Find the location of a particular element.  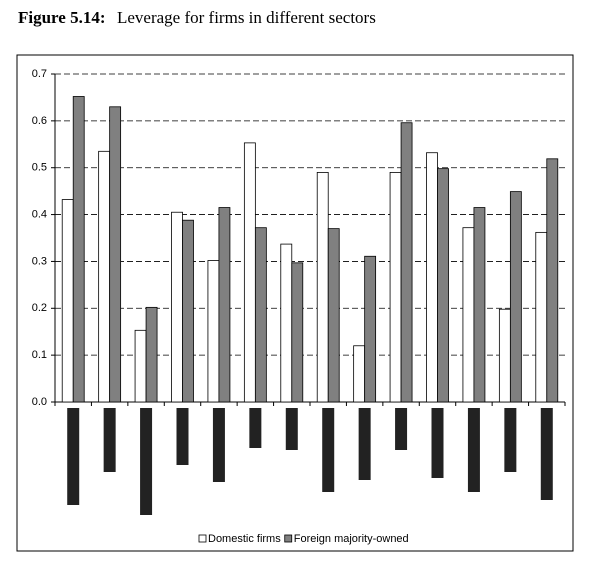

y-tick-label: 0.6 is located at coordinates (39, 121).